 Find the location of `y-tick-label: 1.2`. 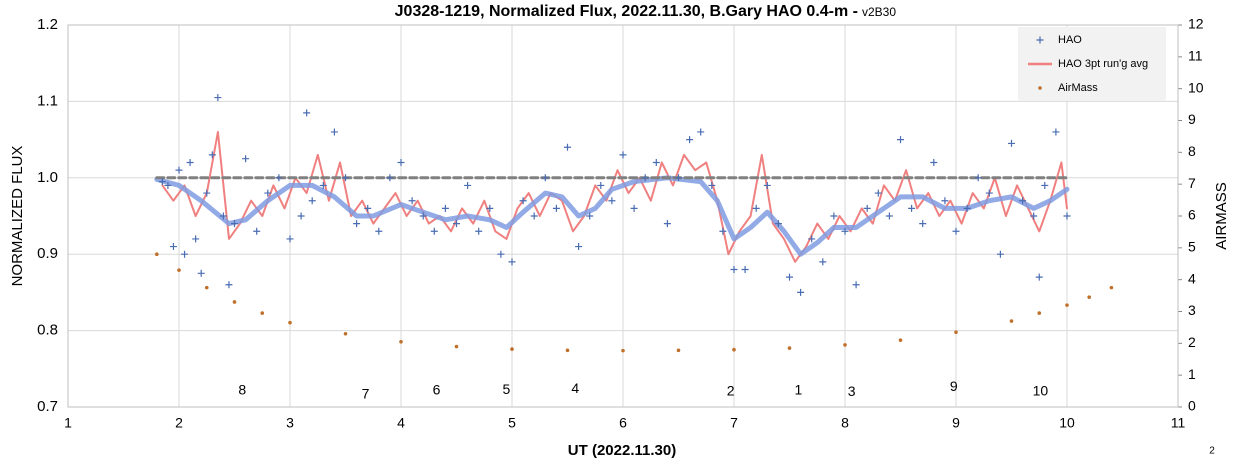

y-tick-label: 1.2 is located at coordinates (47, 24).